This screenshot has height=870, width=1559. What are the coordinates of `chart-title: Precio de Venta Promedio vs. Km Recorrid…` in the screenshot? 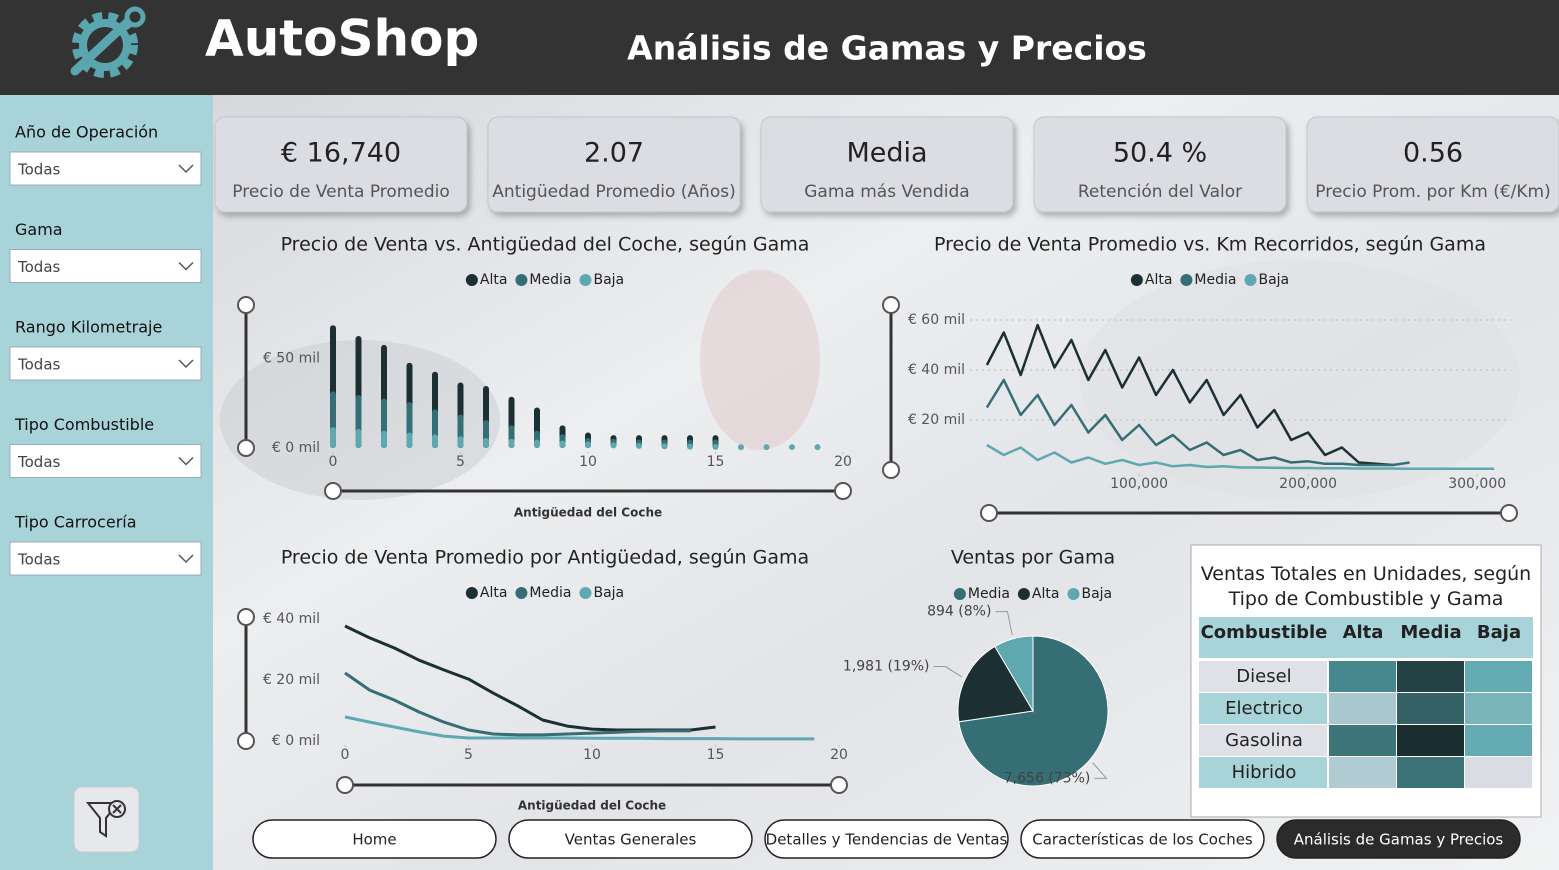 It's located at (1210, 245).